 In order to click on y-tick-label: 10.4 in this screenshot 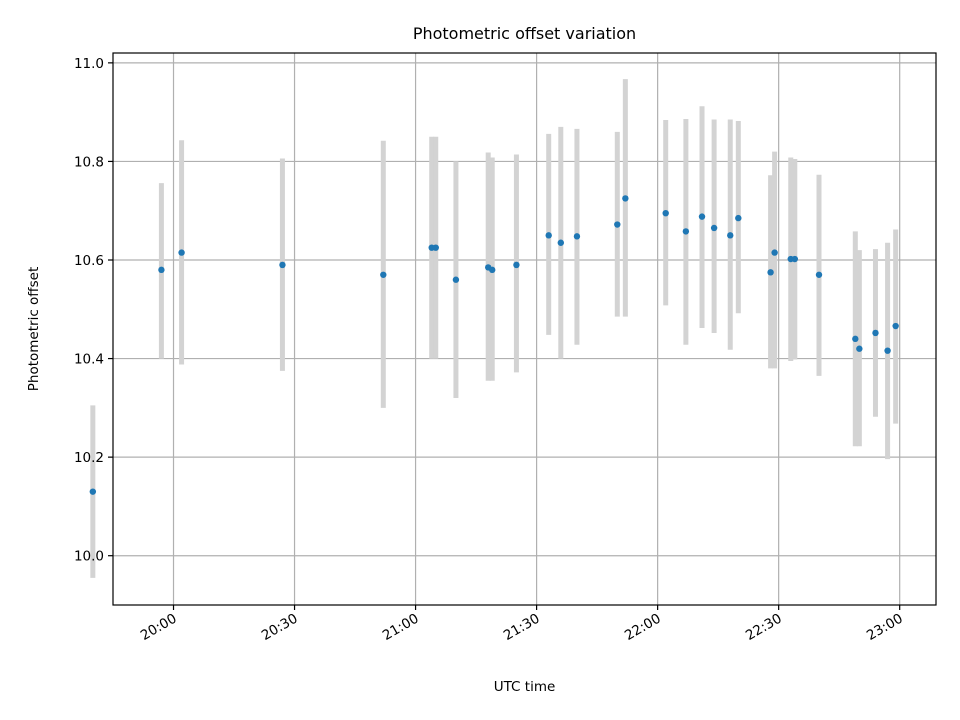, I will do `click(89, 360)`.